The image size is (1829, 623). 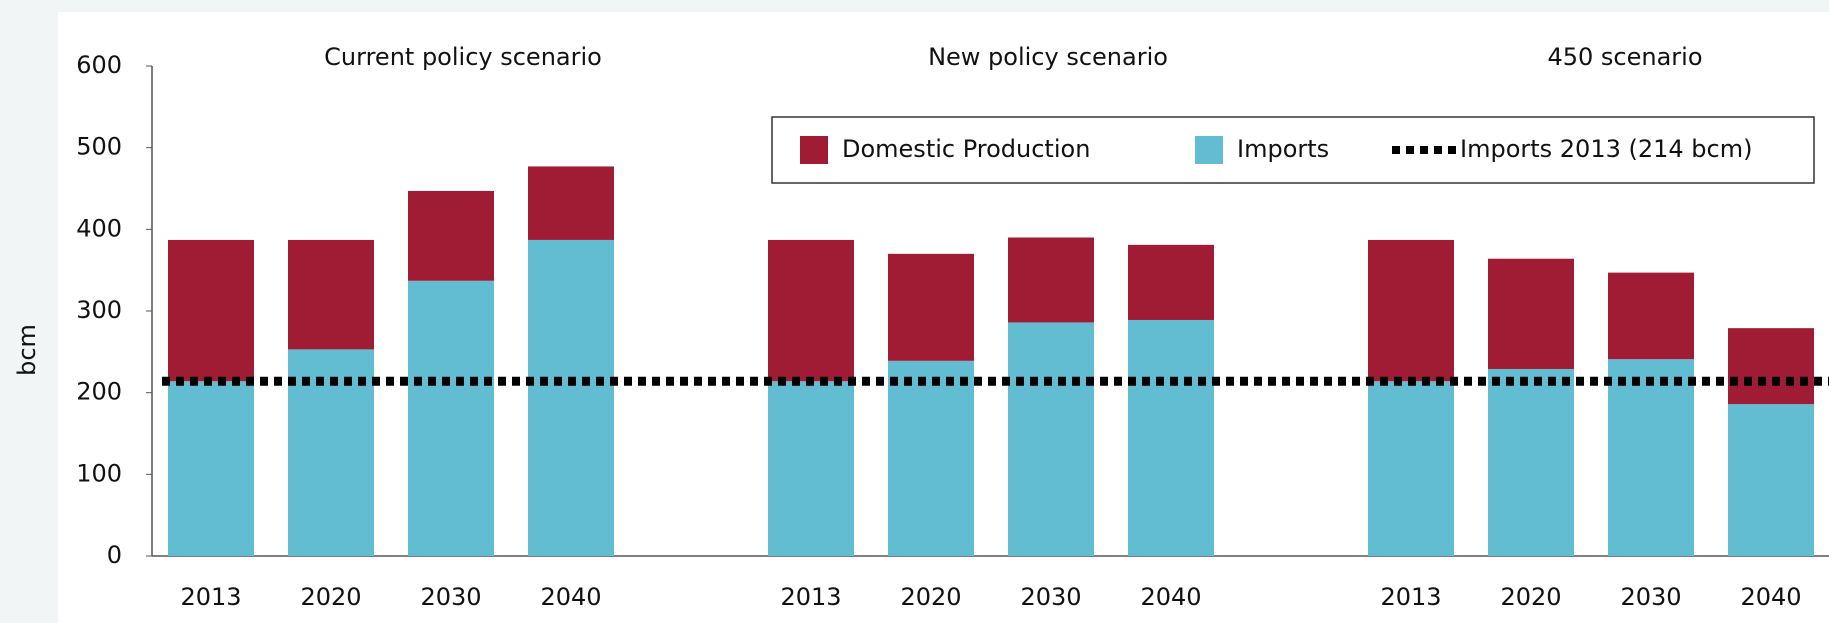 I want to click on y-tick-label: 300, so click(x=99, y=310).